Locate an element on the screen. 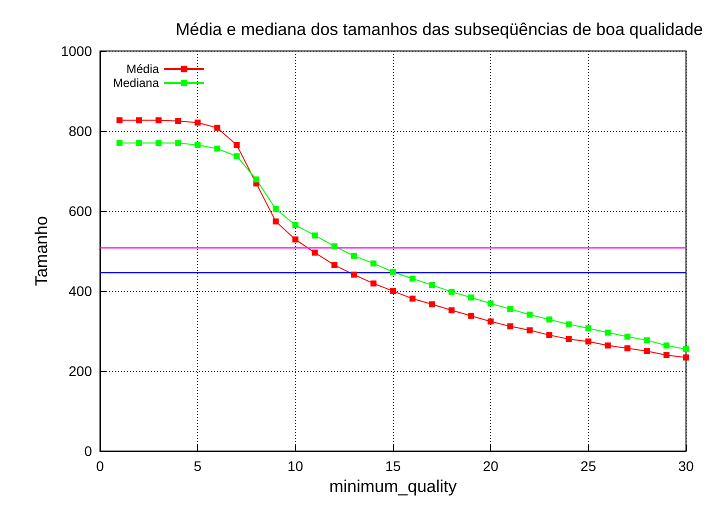 The height and width of the screenshot is (508, 709). x-tick-label: 5 is located at coordinates (198, 466).